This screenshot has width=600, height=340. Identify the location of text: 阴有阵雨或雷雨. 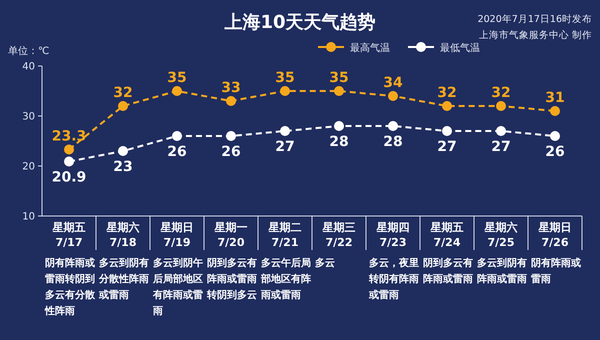
(556, 271).